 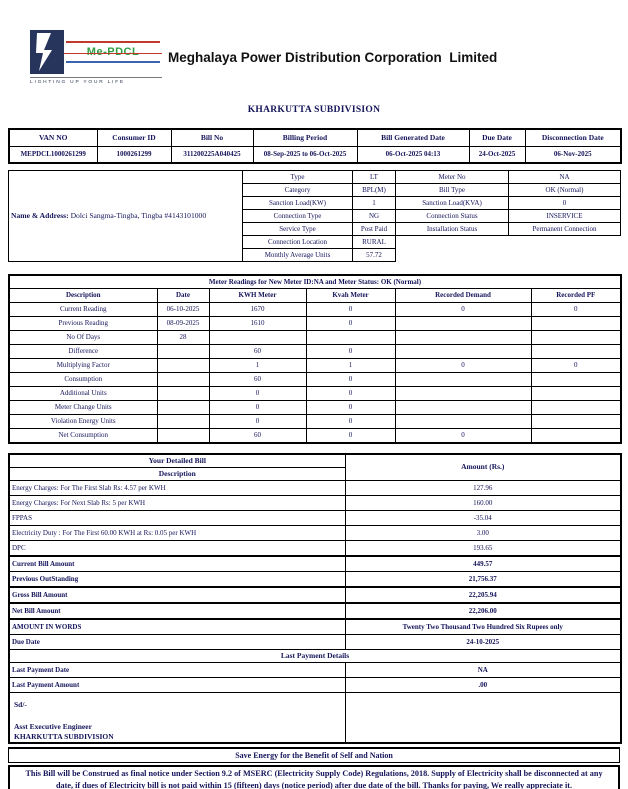 What do you see at coordinates (483, 533) in the screenshot?
I see `bill-row-amount: 3.00` at bounding box center [483, 533].